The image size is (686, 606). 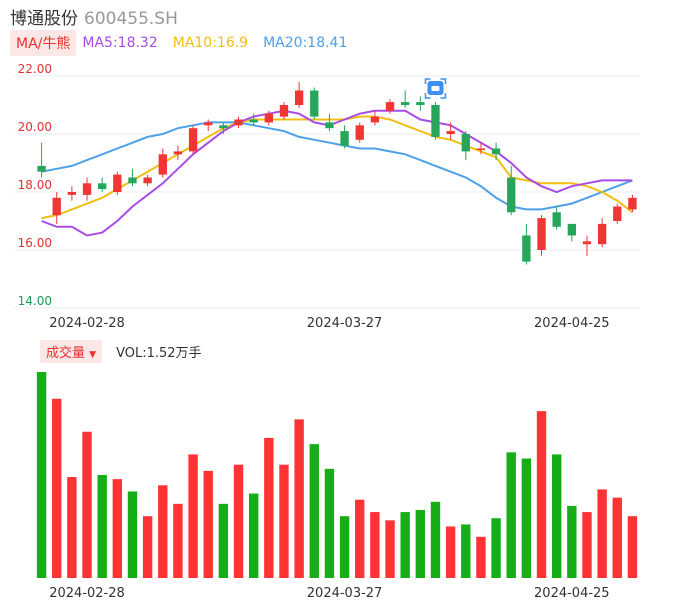 What do you see at coordinates (572, 323) in the screenshot?
I see `date-tick-label: 2024-04-25` at bounding box center [572, 323].